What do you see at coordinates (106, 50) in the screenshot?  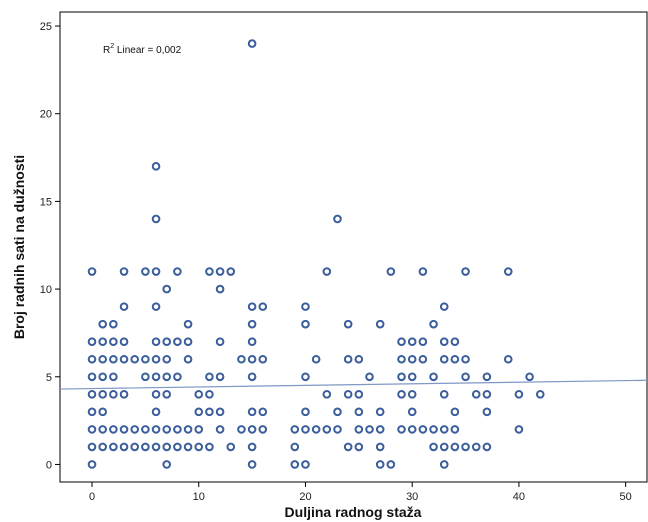 I see `r-squared-symbol: R` at bounding box center [106, 50].